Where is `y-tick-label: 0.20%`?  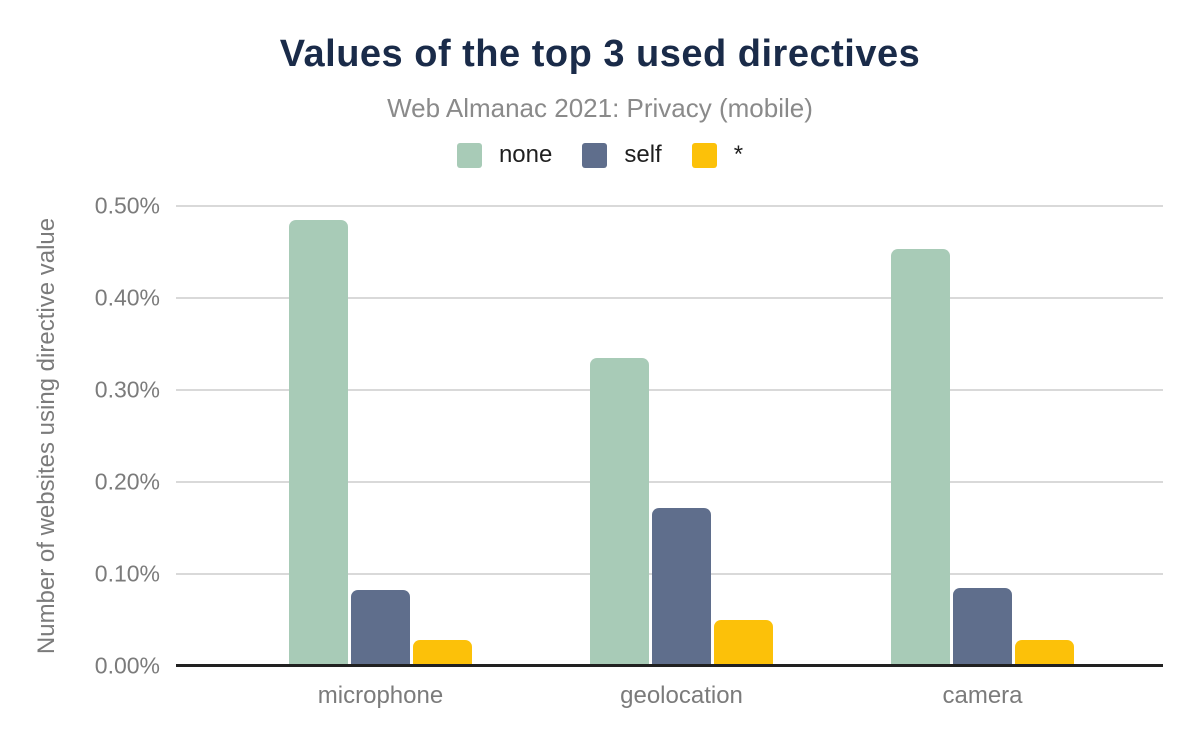
y-tick-label: 0.20% is located at coordinates (127, 481).